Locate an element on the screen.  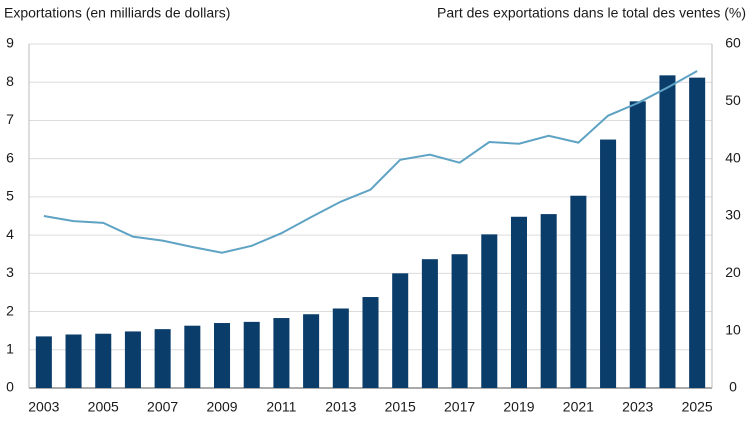
x-tick-label: 2017 is located at coordinates (459, 407).